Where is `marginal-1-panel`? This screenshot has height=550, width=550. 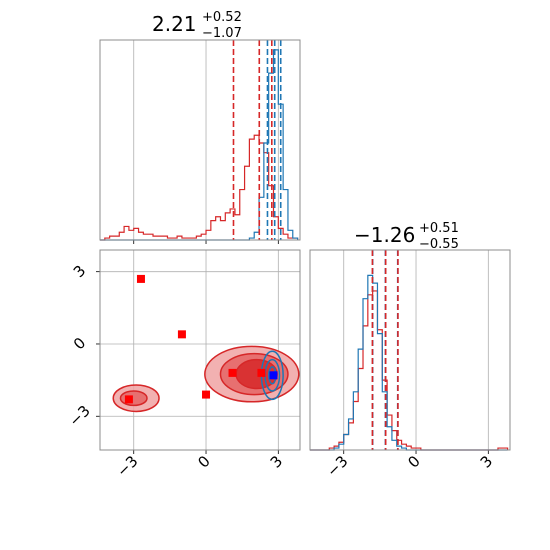 marginal-1-panel is located at coordinates (200, 141).